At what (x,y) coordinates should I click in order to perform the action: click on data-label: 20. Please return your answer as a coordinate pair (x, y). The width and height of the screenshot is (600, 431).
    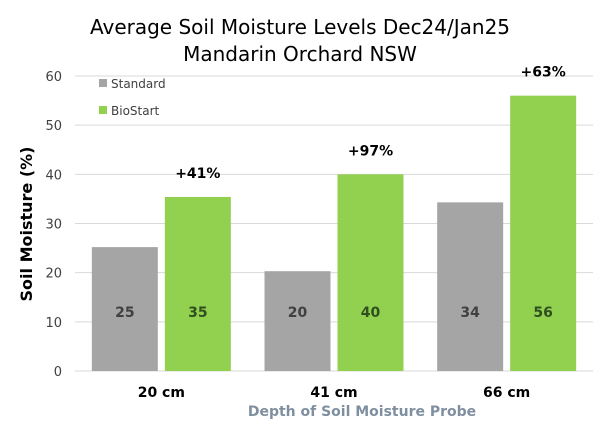
    Looking at the image, I should click on (298, 313).